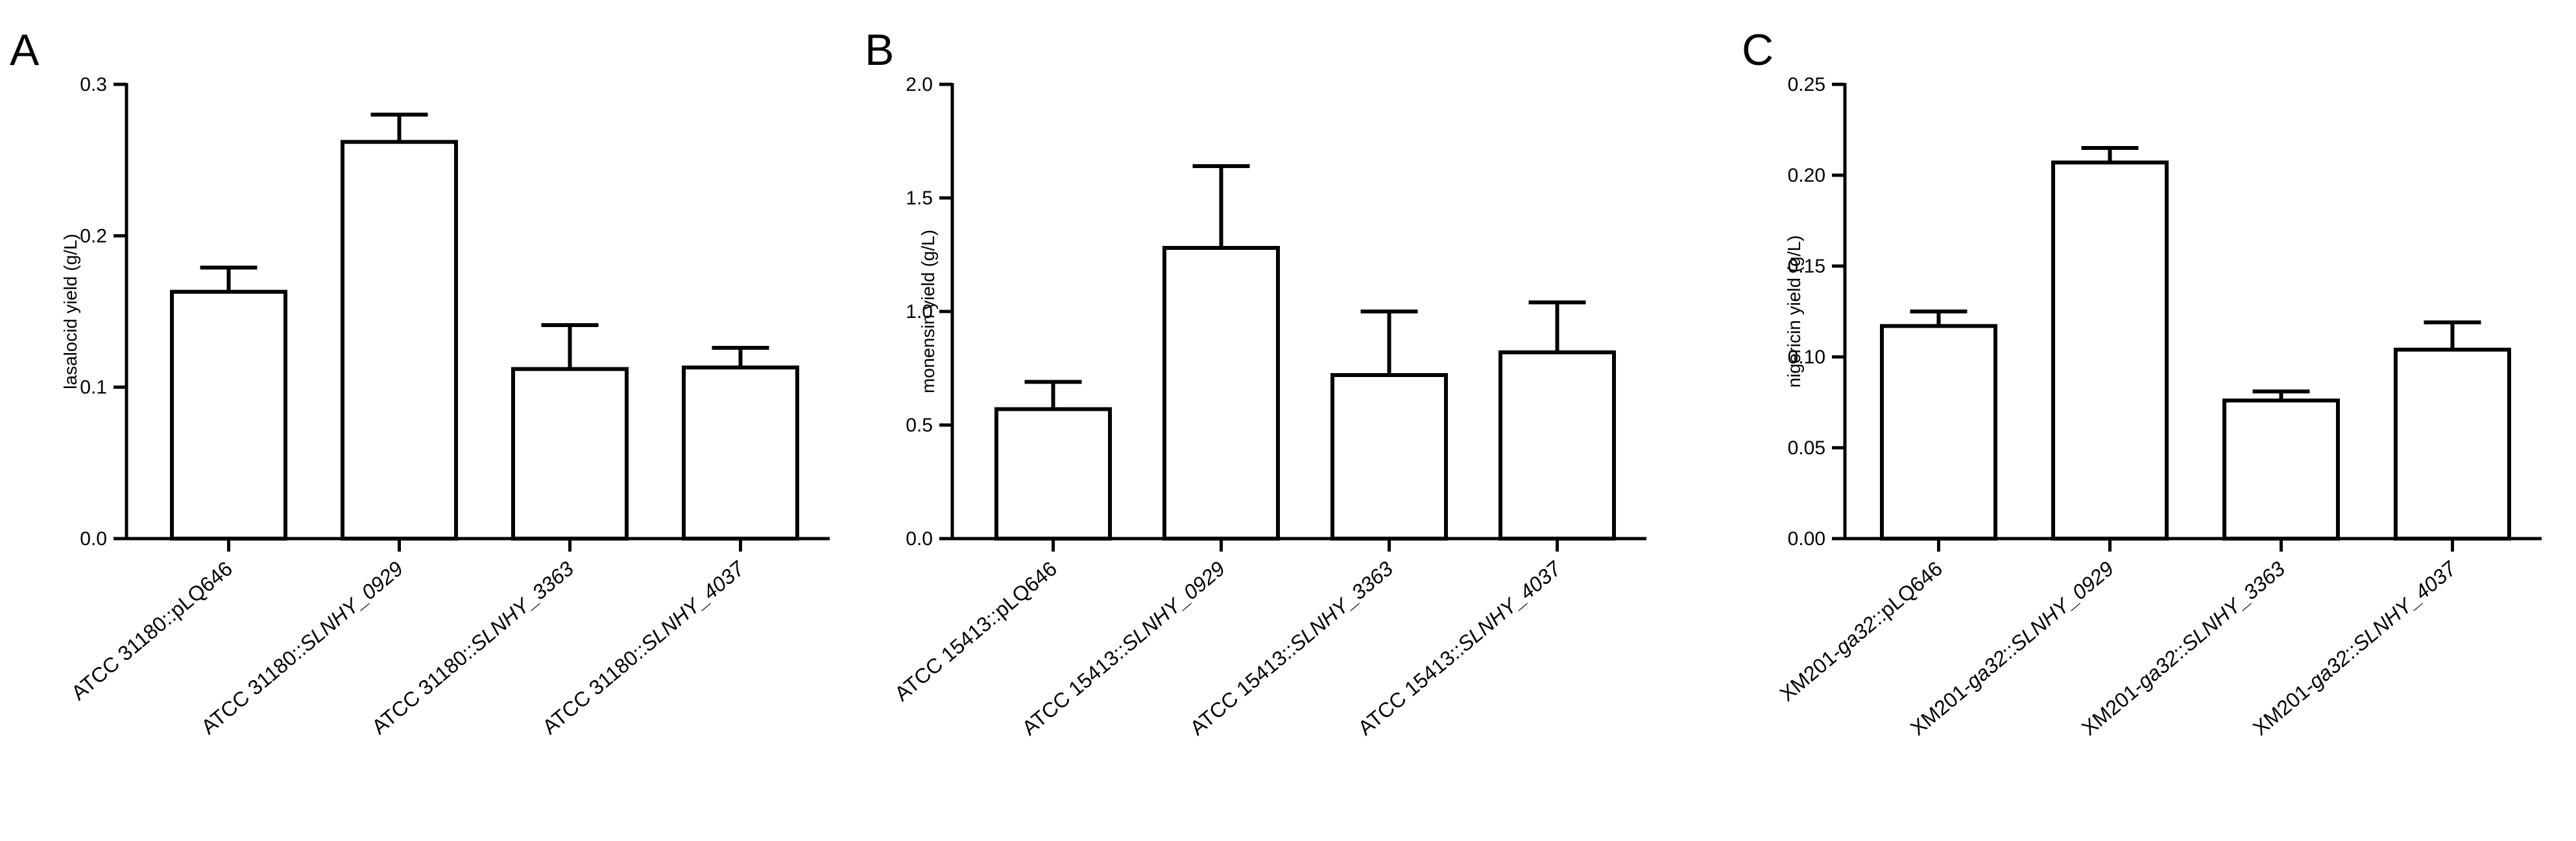  Describe the element at coordinates (1806, 539) in the screenshot. I see `y-tick-label: 0.00` at that location.